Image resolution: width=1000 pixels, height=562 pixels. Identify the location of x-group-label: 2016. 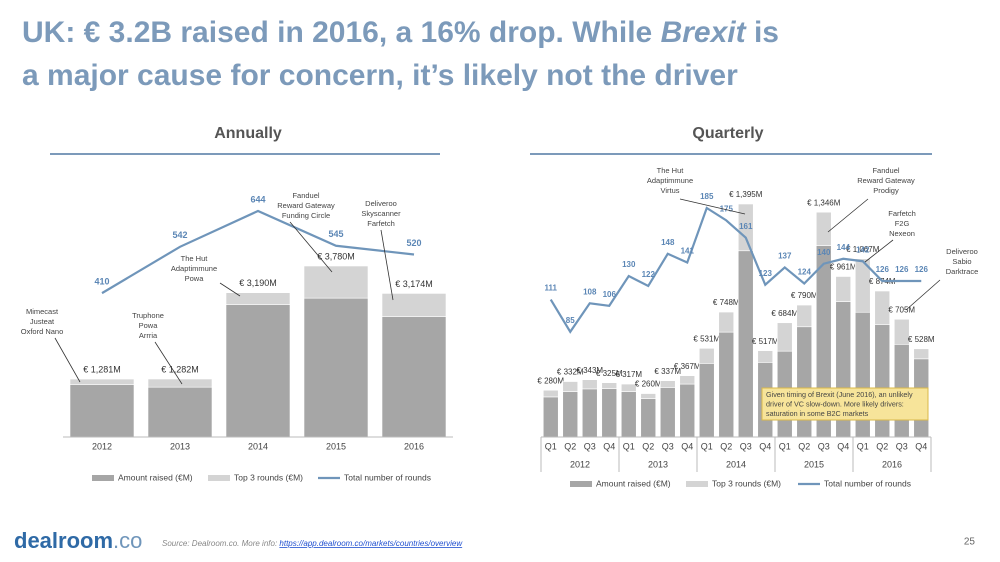
(892, 464).